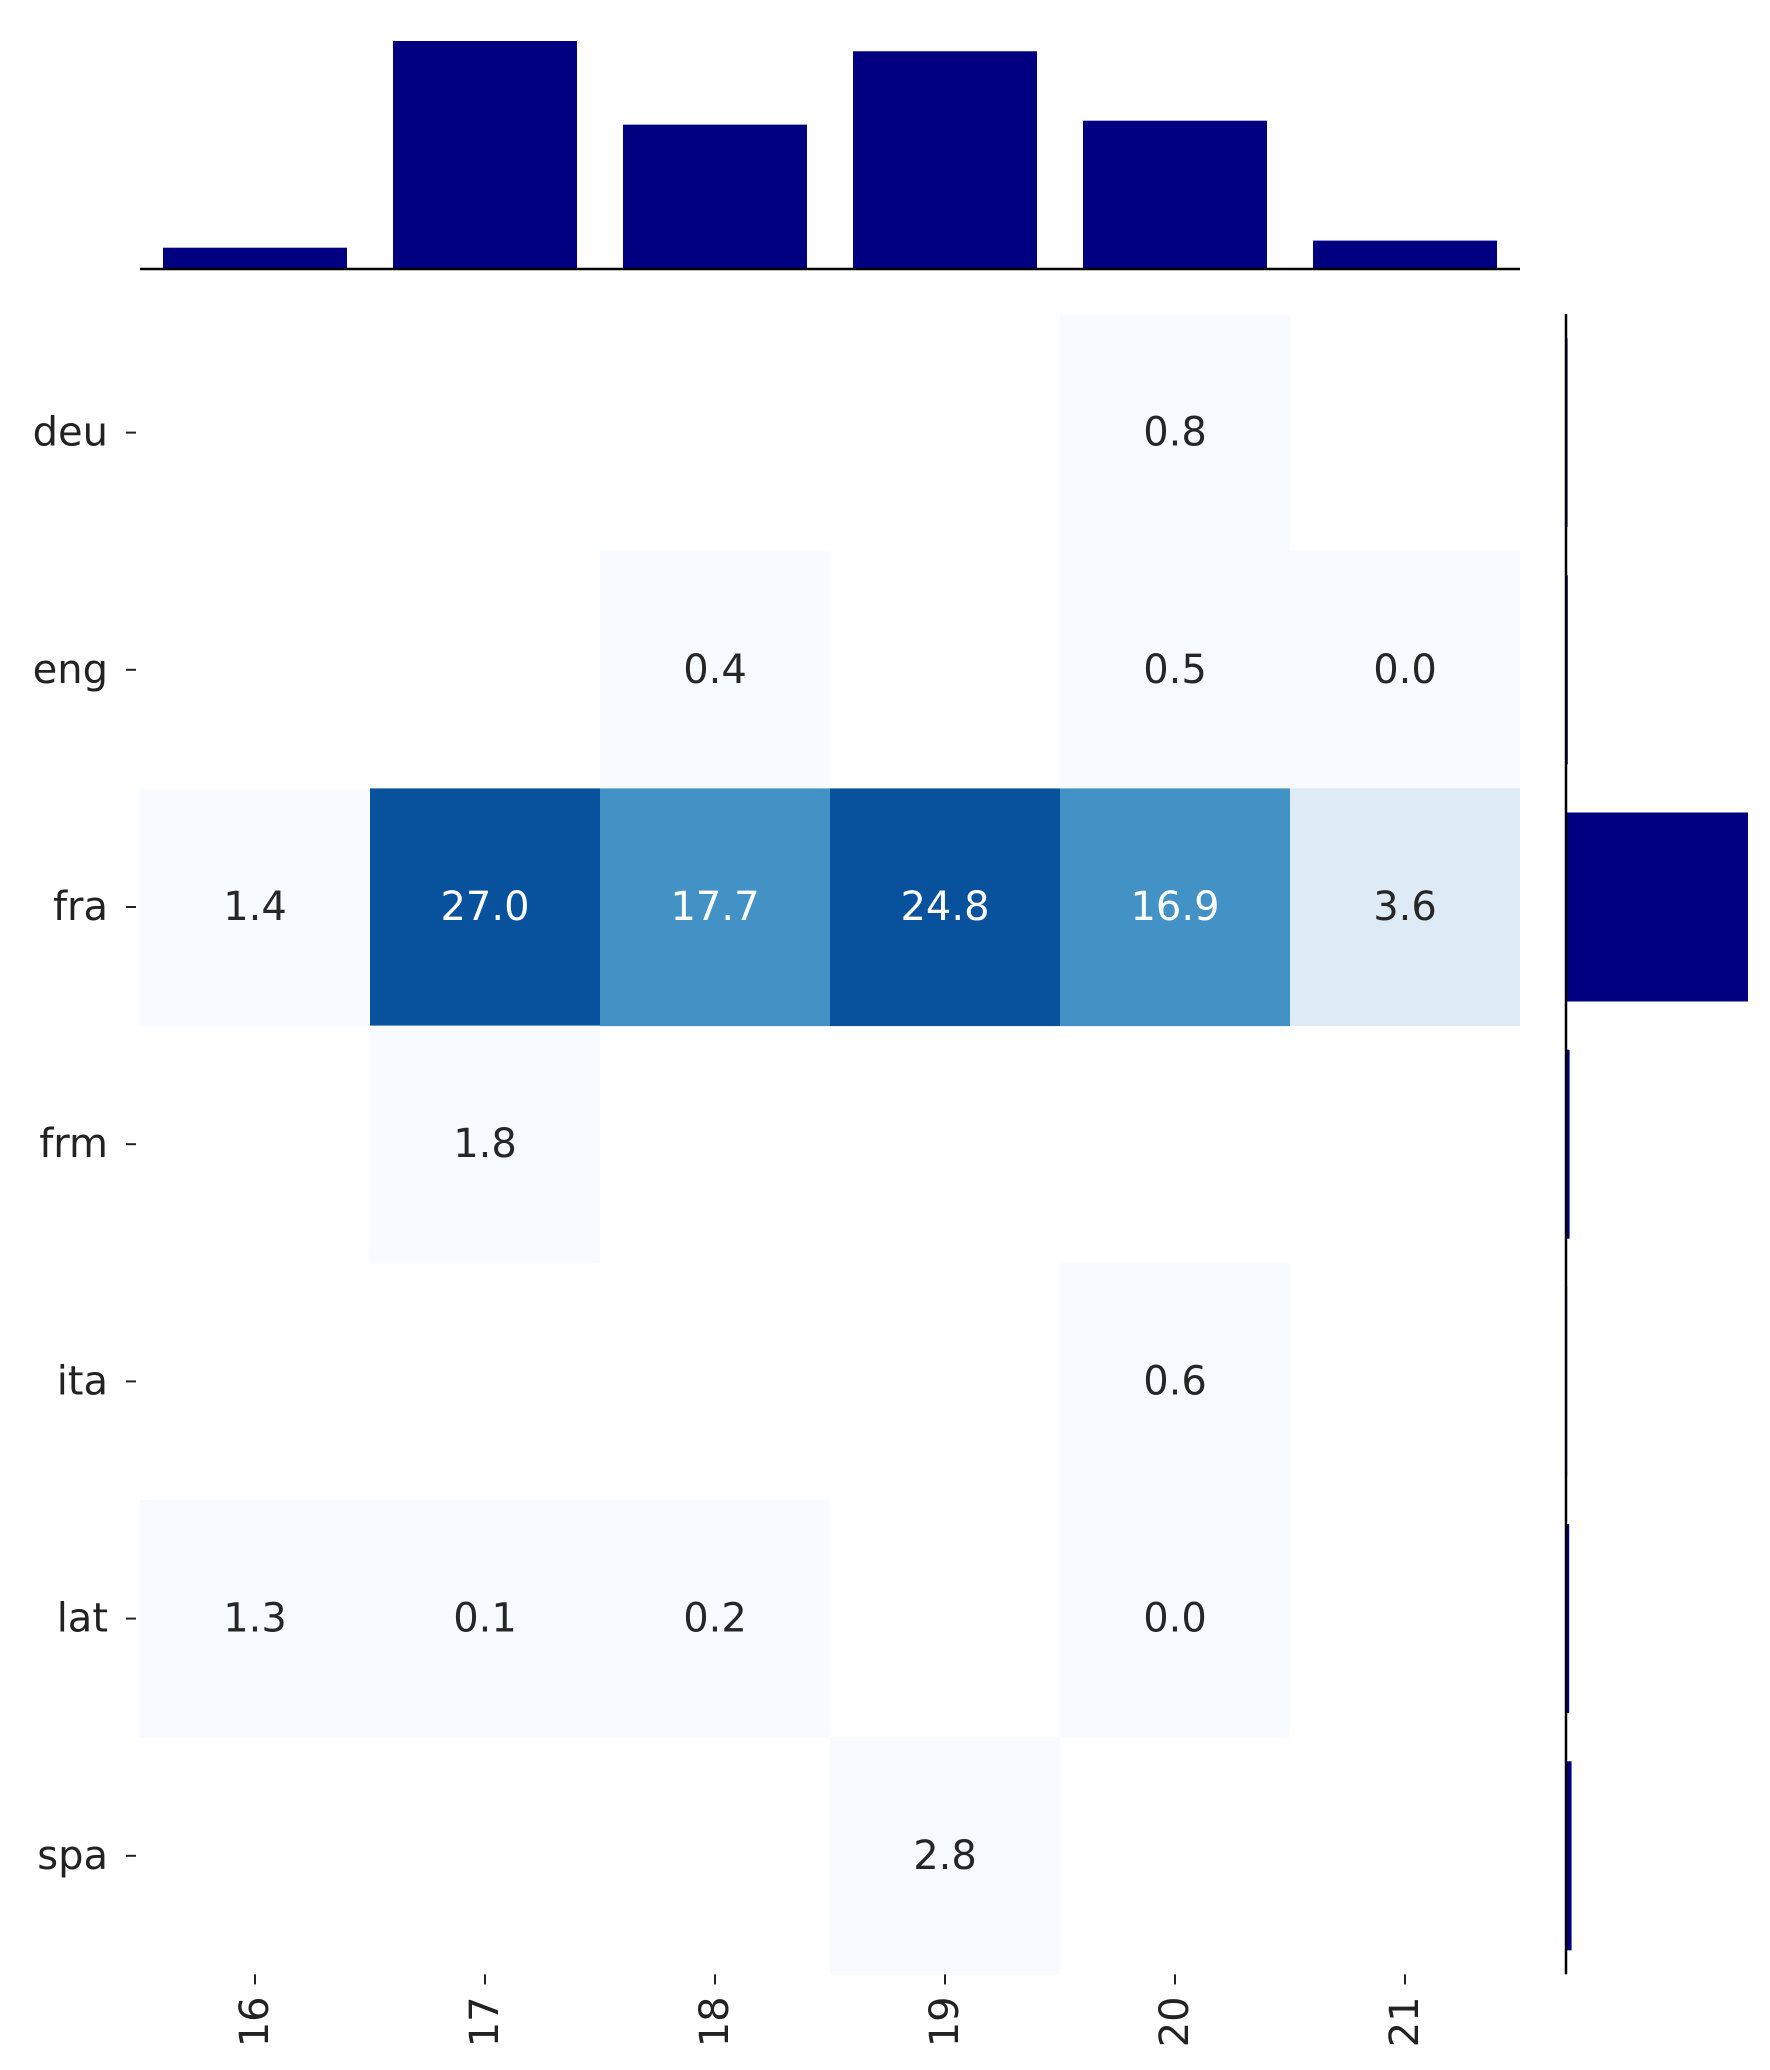  I want to click on heatmap-cell-label: 2.8, so click(945, 1856).